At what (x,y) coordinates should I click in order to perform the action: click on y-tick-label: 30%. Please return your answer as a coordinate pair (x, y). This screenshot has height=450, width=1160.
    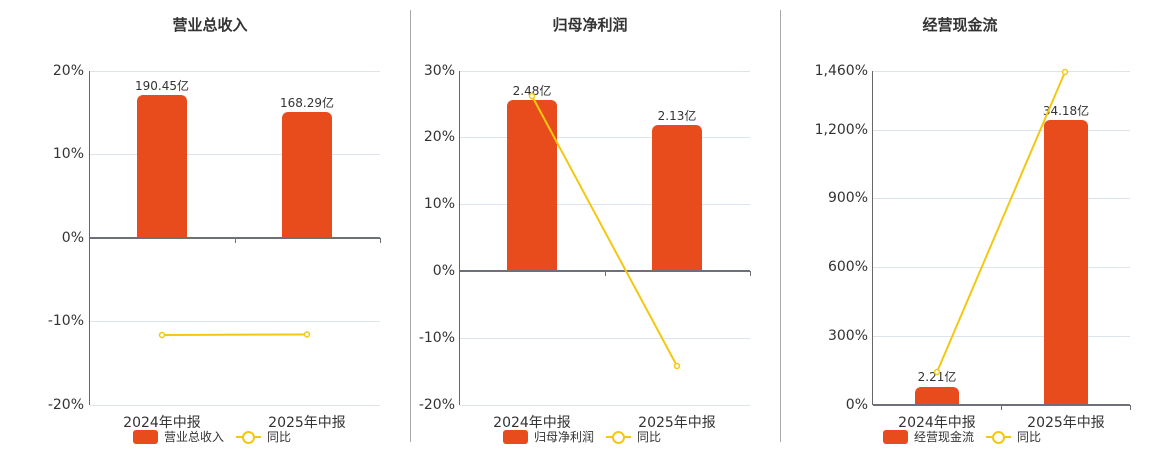
    Looking at the image, I should click on (439, 71).